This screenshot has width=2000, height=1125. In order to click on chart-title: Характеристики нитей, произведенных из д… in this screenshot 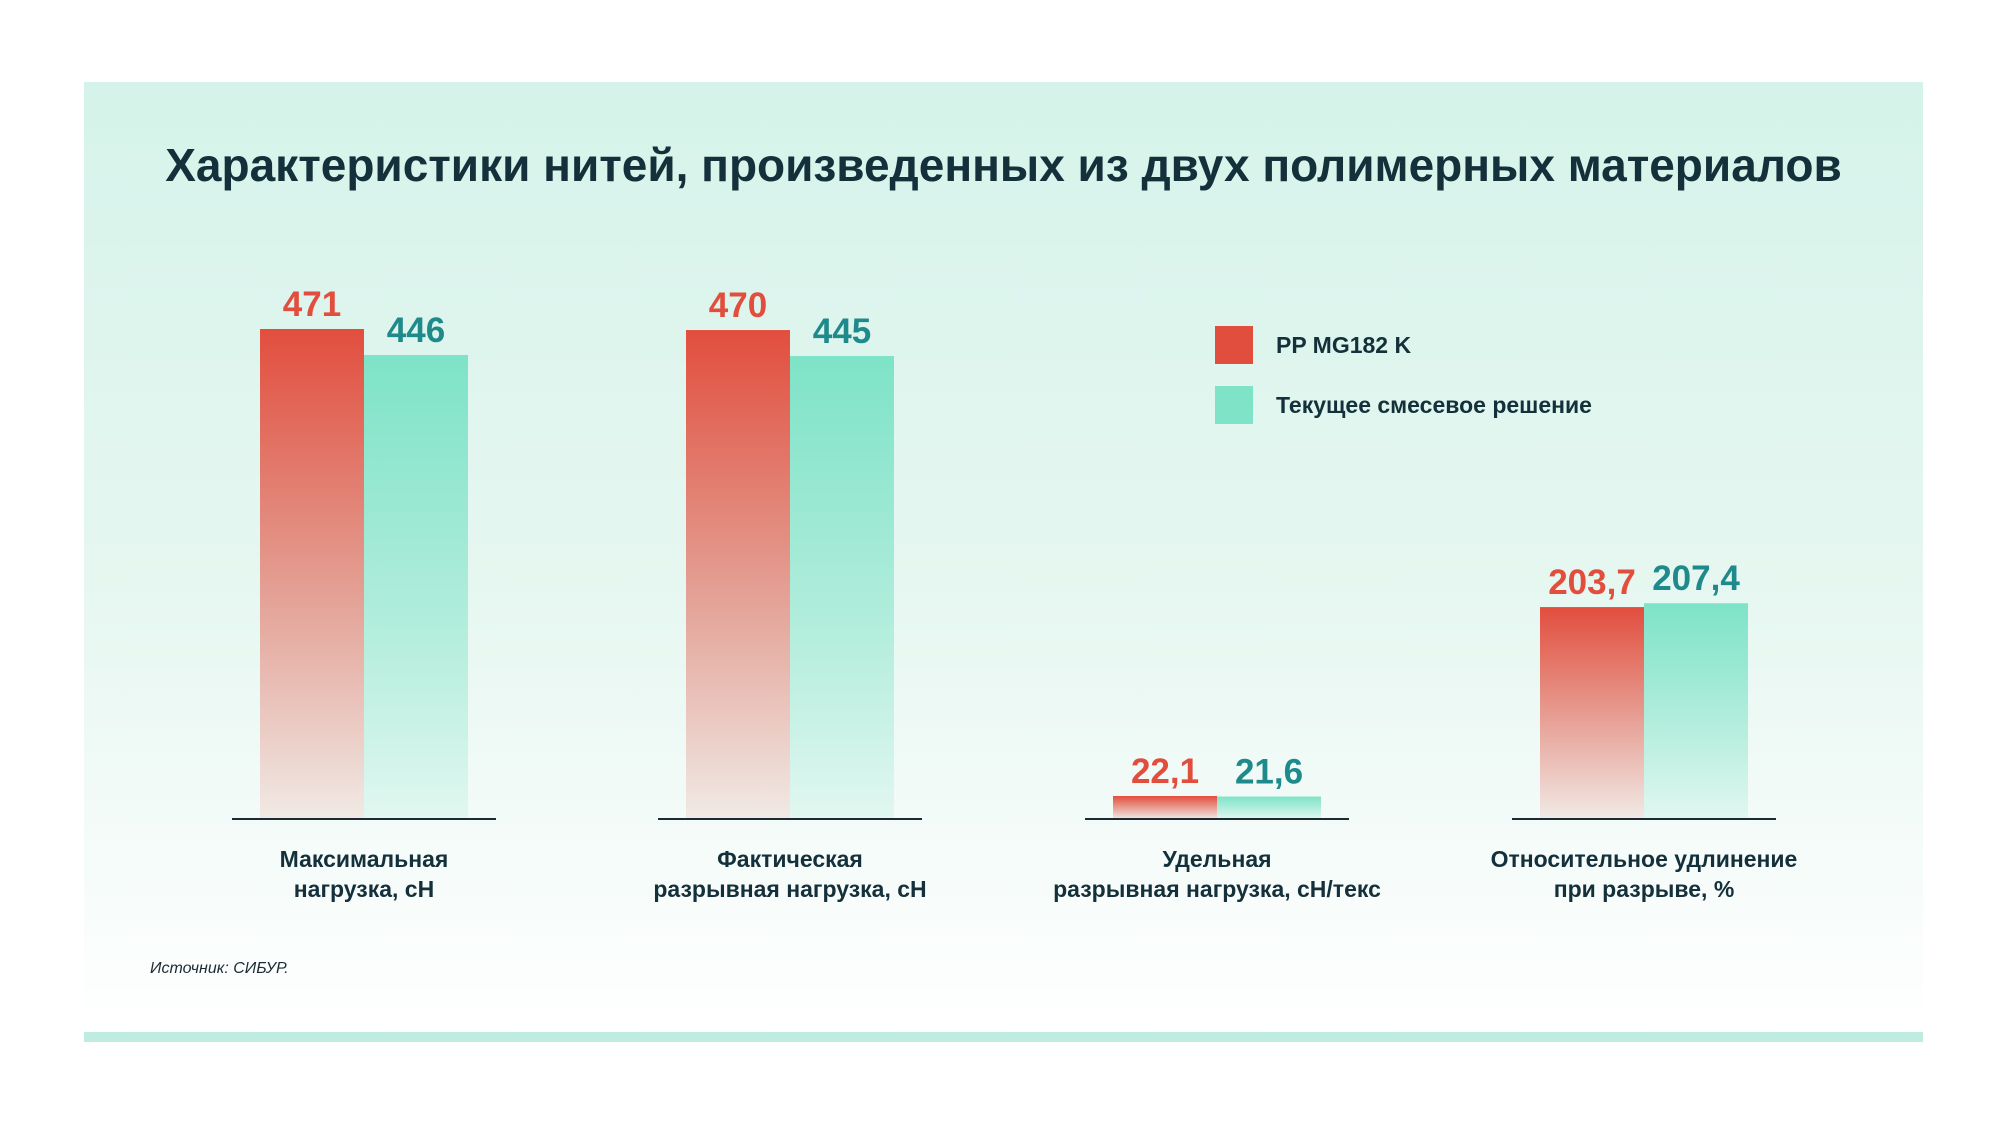, I will do `click(1003, 165)`.